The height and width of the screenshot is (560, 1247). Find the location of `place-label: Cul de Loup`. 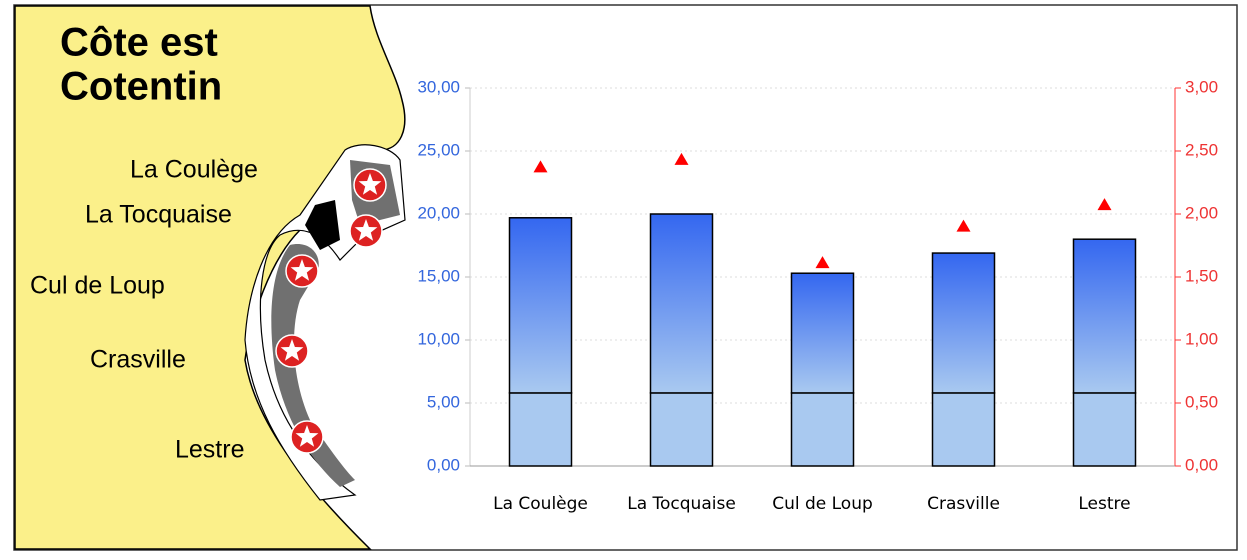

place-label: Cul de Loup is located at coordinates (97, 286).